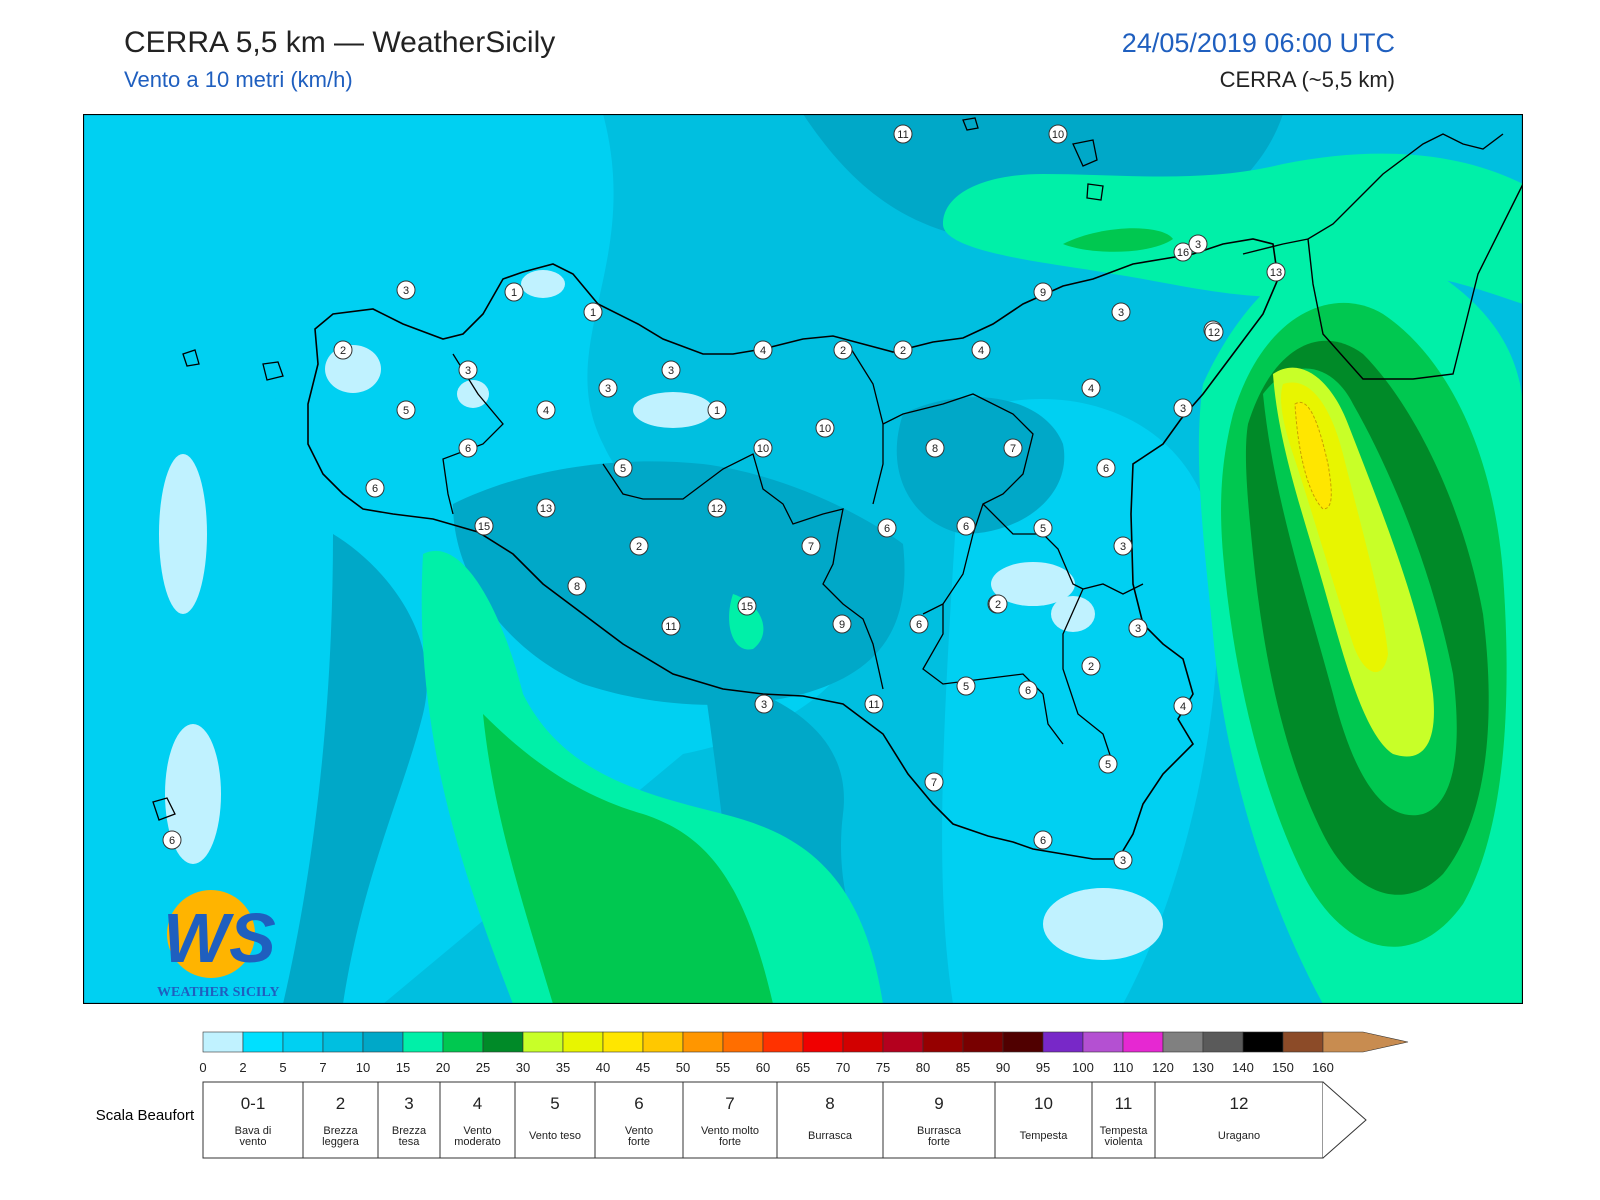 This screenshot has width=1600, height=1200. What do you see at coordinates (1214, 332) in the screenshot?
I see `wind-speed-label: 12` at bounding box center [1214, 332].